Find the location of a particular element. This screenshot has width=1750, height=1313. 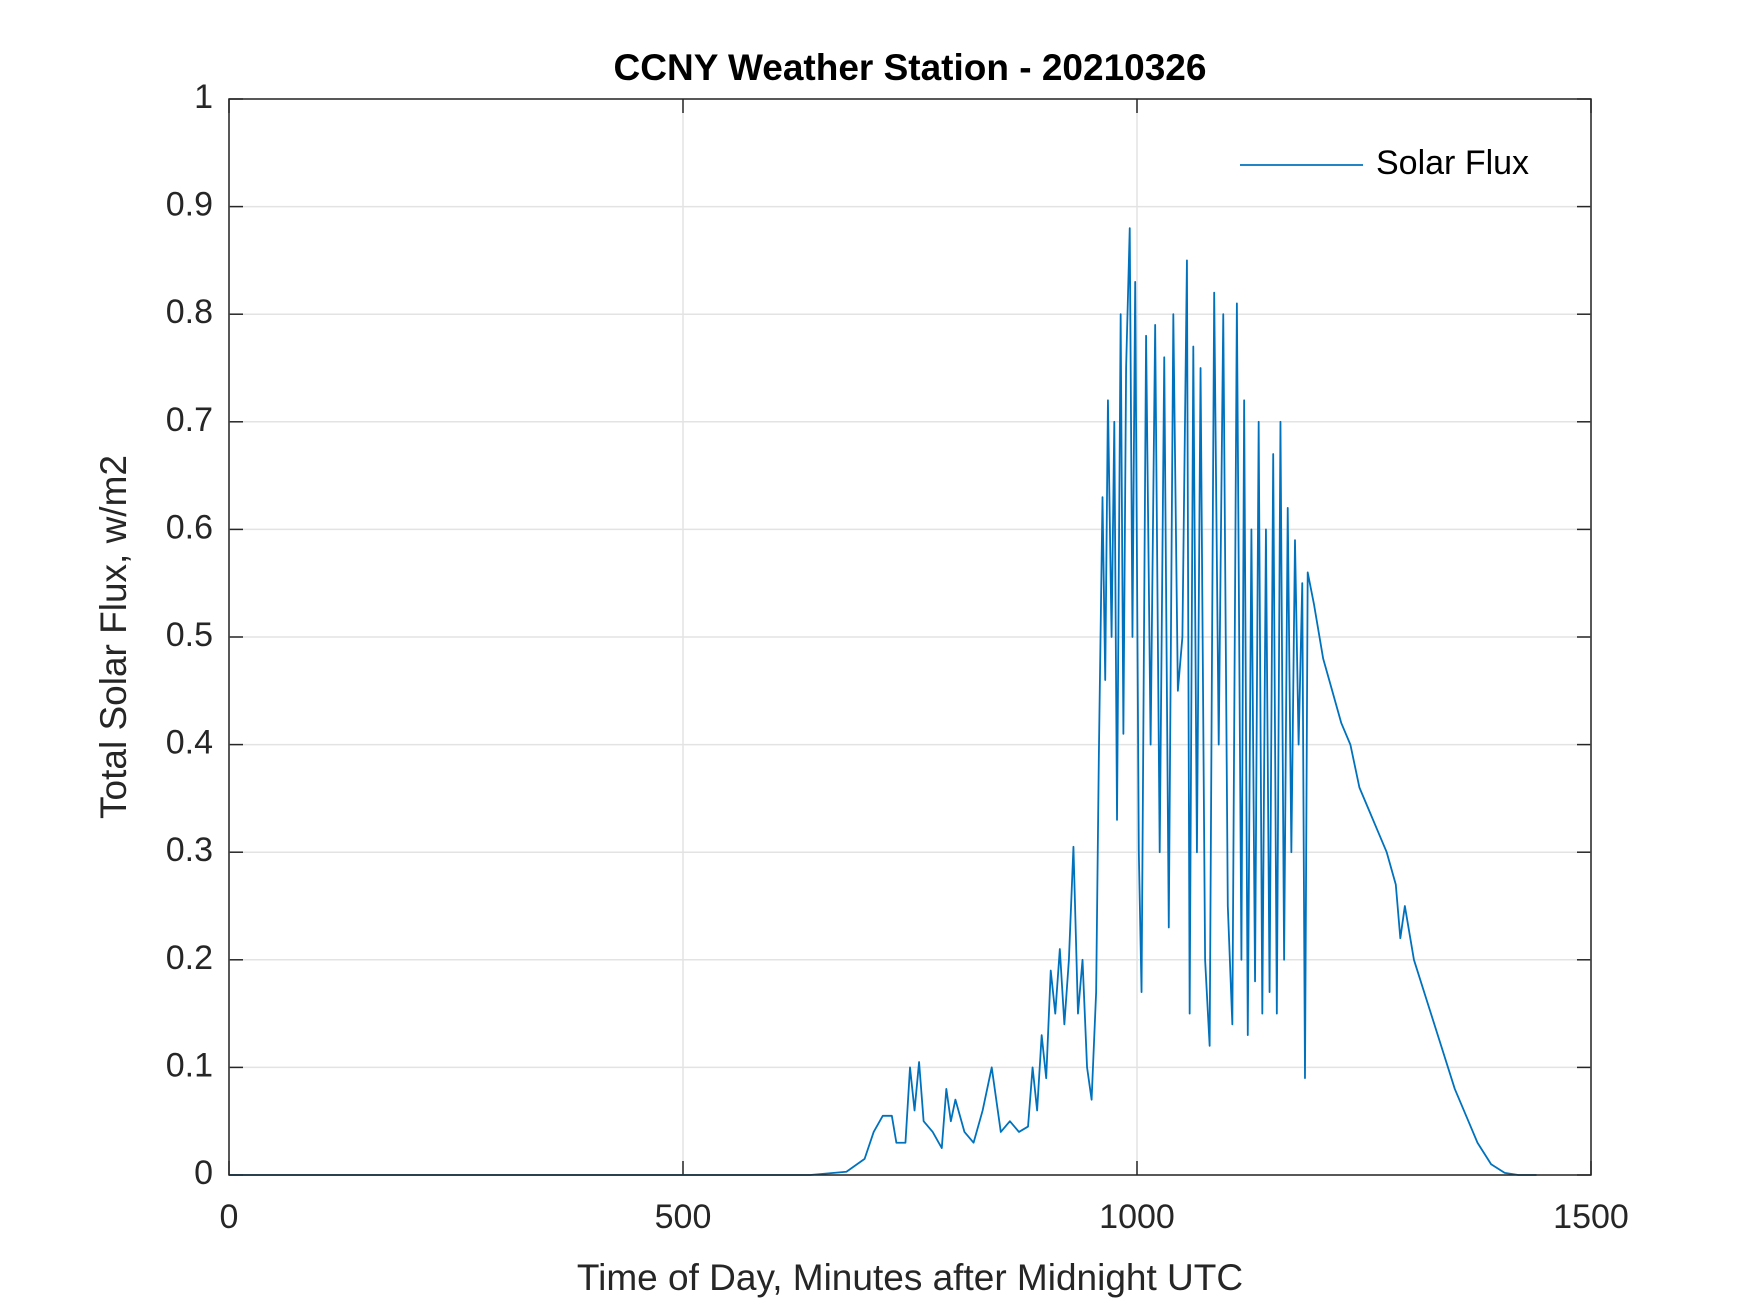

y-tick-label: 0.5 is located at coordinates (189, 635).